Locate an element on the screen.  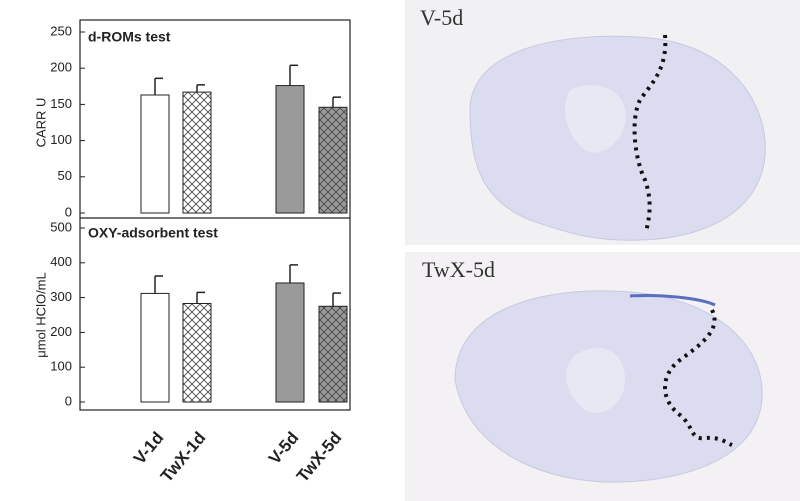
chart-title: d-ROMs test is located at coordinates (129, 37).